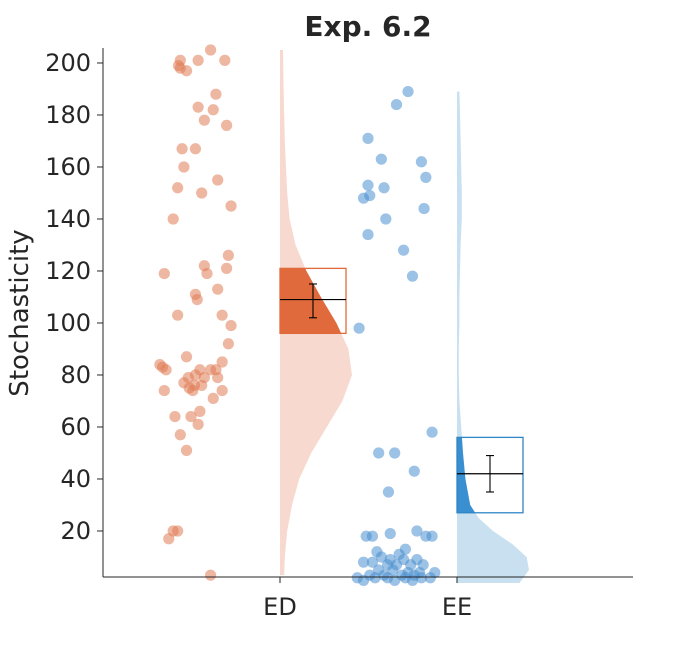 The height and width of the screenshot is (650, 700). I want to click on y-tick-label: 80, so click(75, 375).